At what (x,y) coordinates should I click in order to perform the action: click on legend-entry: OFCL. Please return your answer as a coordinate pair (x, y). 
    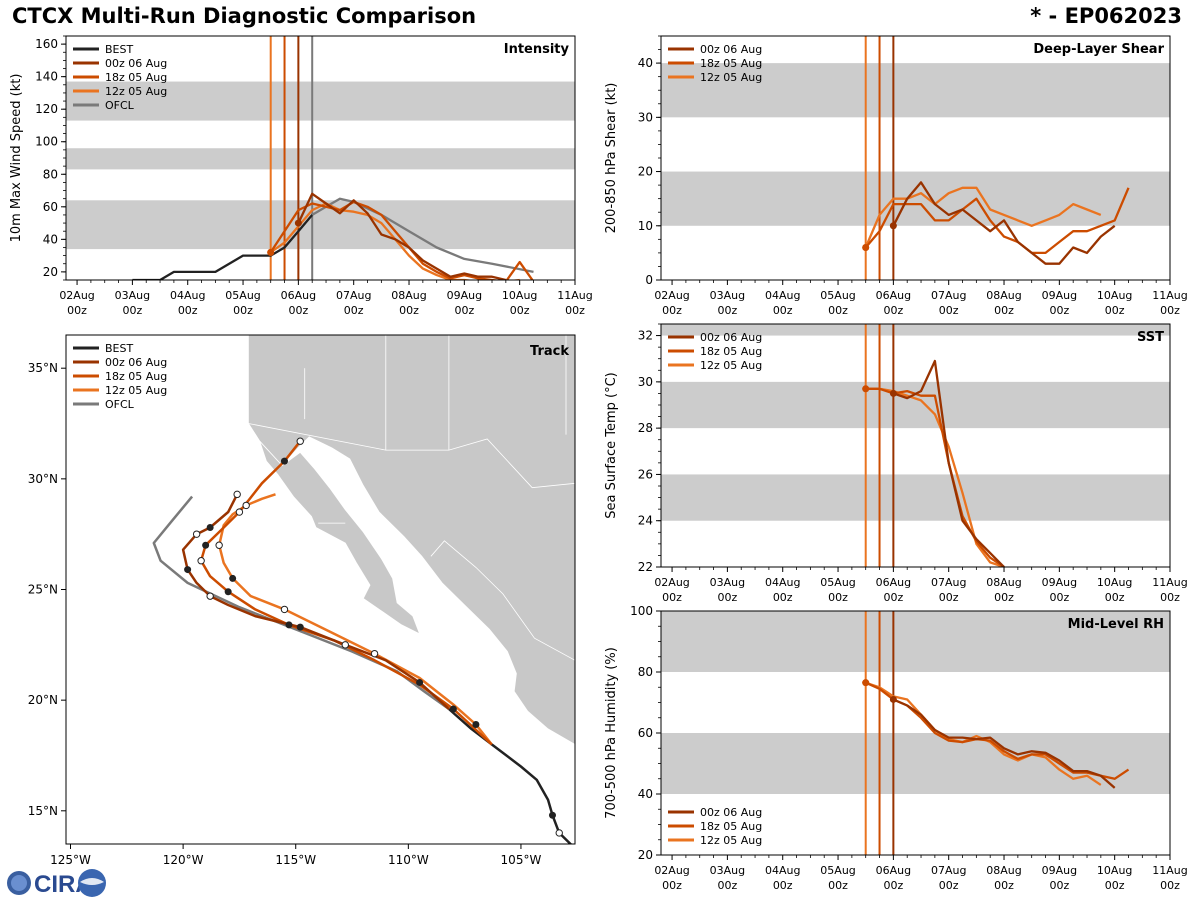
    Looking at the image, I should click on (120, 404).